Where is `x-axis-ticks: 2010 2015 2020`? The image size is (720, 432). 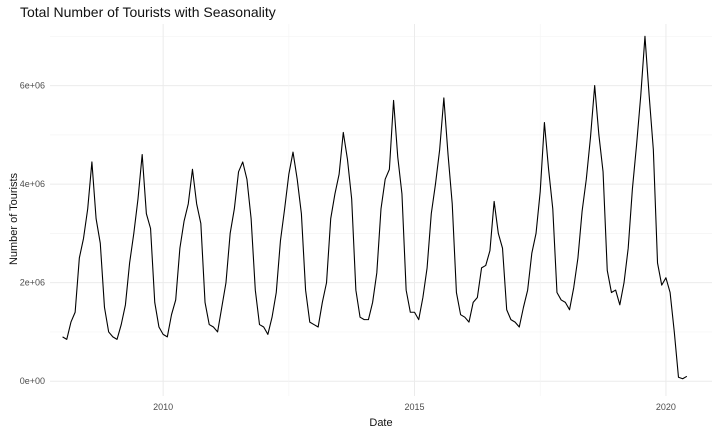
x-axis-ticks: 2010 2015 2020 is located at coordinates (414, 407).